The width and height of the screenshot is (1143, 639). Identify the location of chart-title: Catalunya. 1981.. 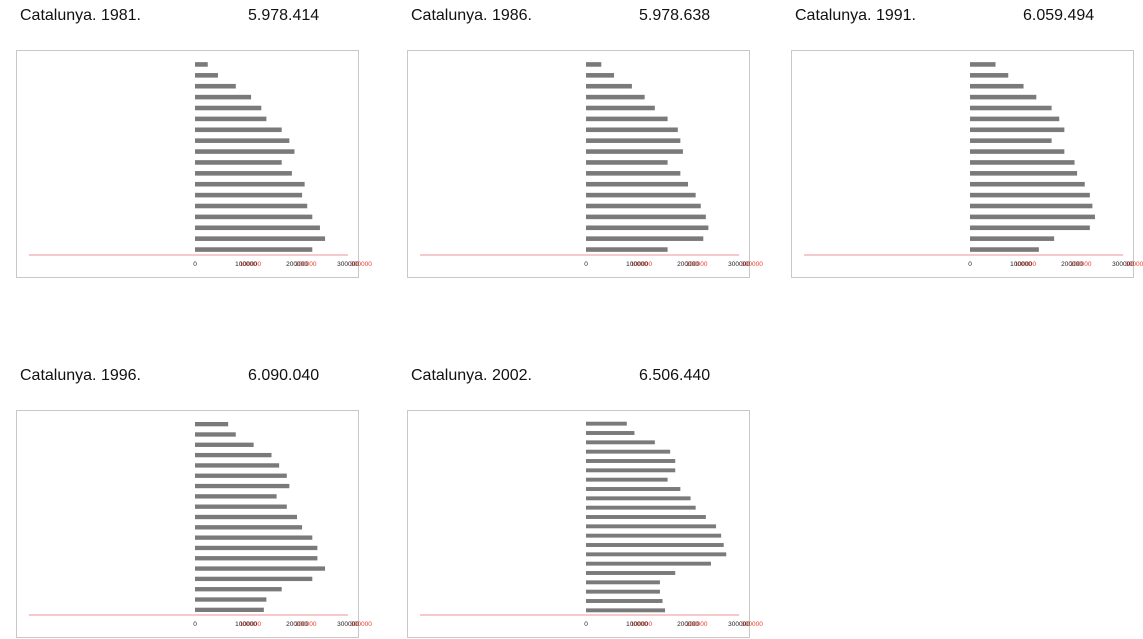
(80, 15).